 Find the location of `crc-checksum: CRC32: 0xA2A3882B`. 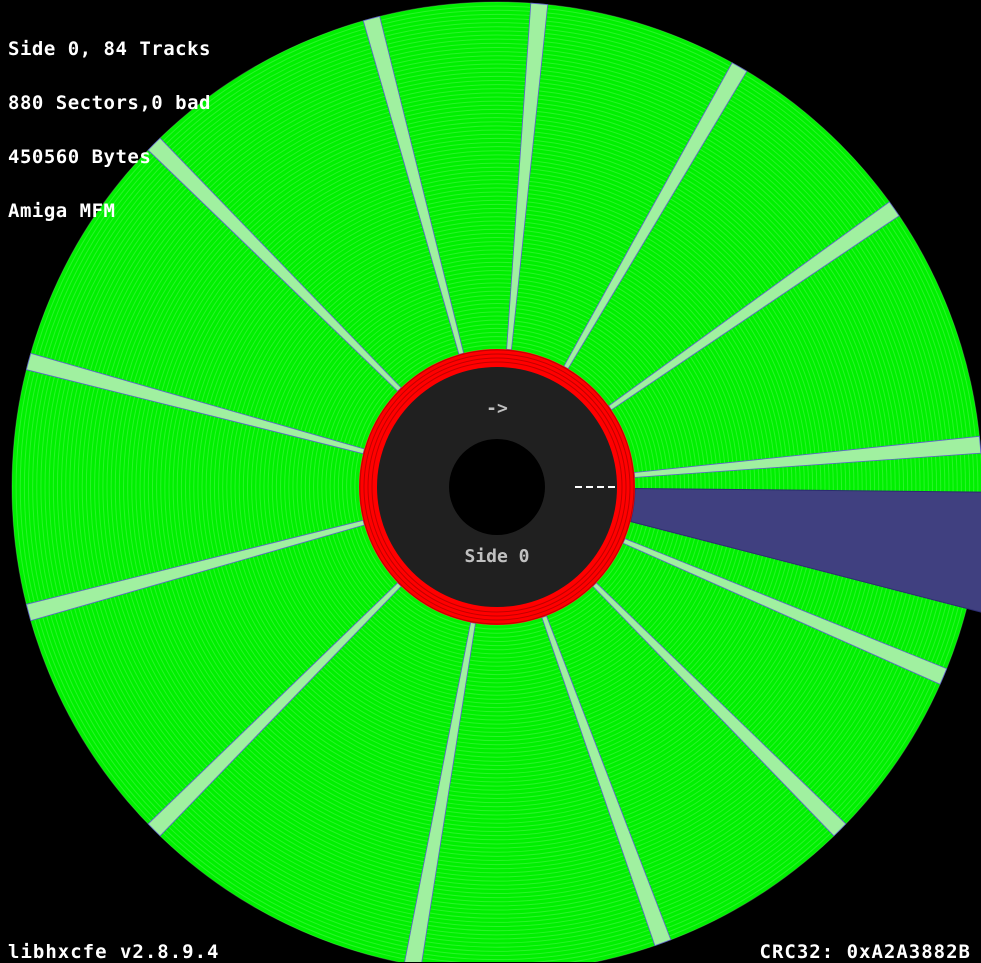

crc-checksum: CRC32: 0xA2A3882B is located at coordinates (865, 952).